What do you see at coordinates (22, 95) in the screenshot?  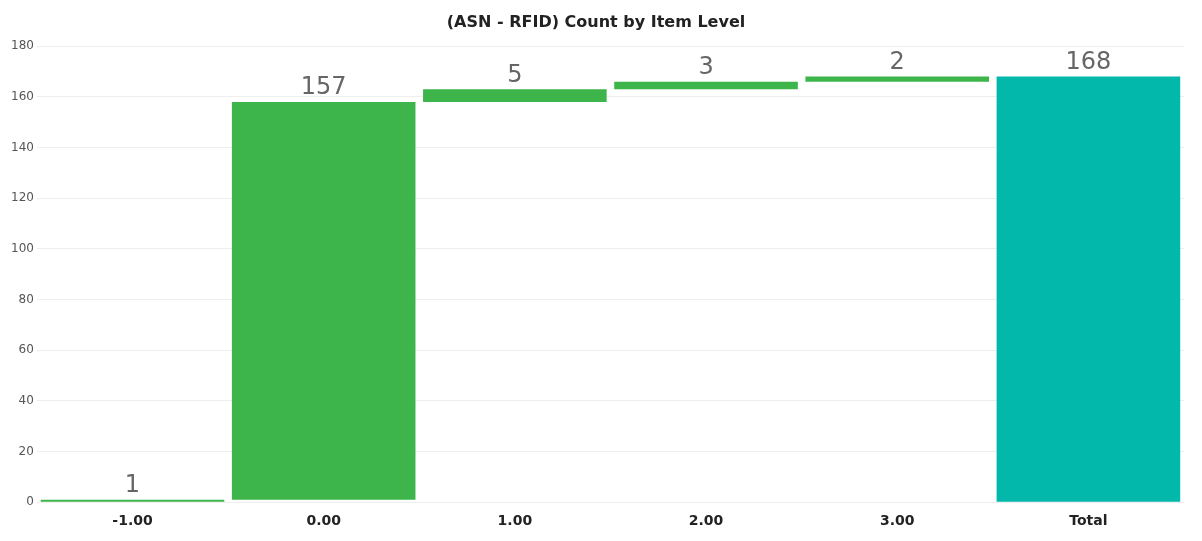 I see `y-tick-label: 160` at bounding box center [22, 95].